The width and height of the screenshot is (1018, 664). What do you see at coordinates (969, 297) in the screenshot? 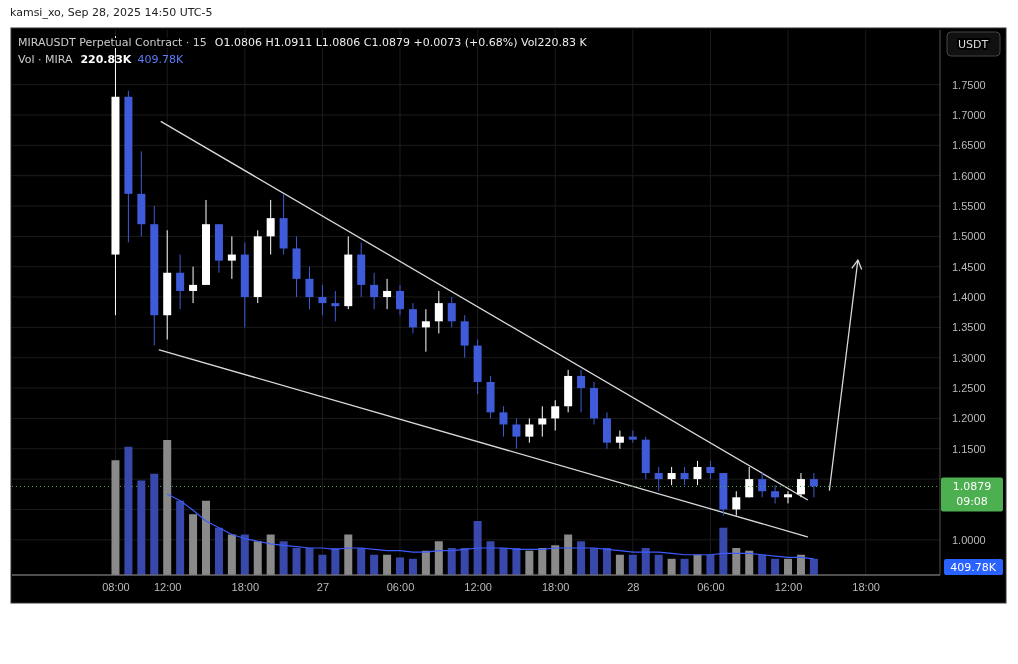
I see `y-tick-label: 1.4000` at bounding box center [969, 297].